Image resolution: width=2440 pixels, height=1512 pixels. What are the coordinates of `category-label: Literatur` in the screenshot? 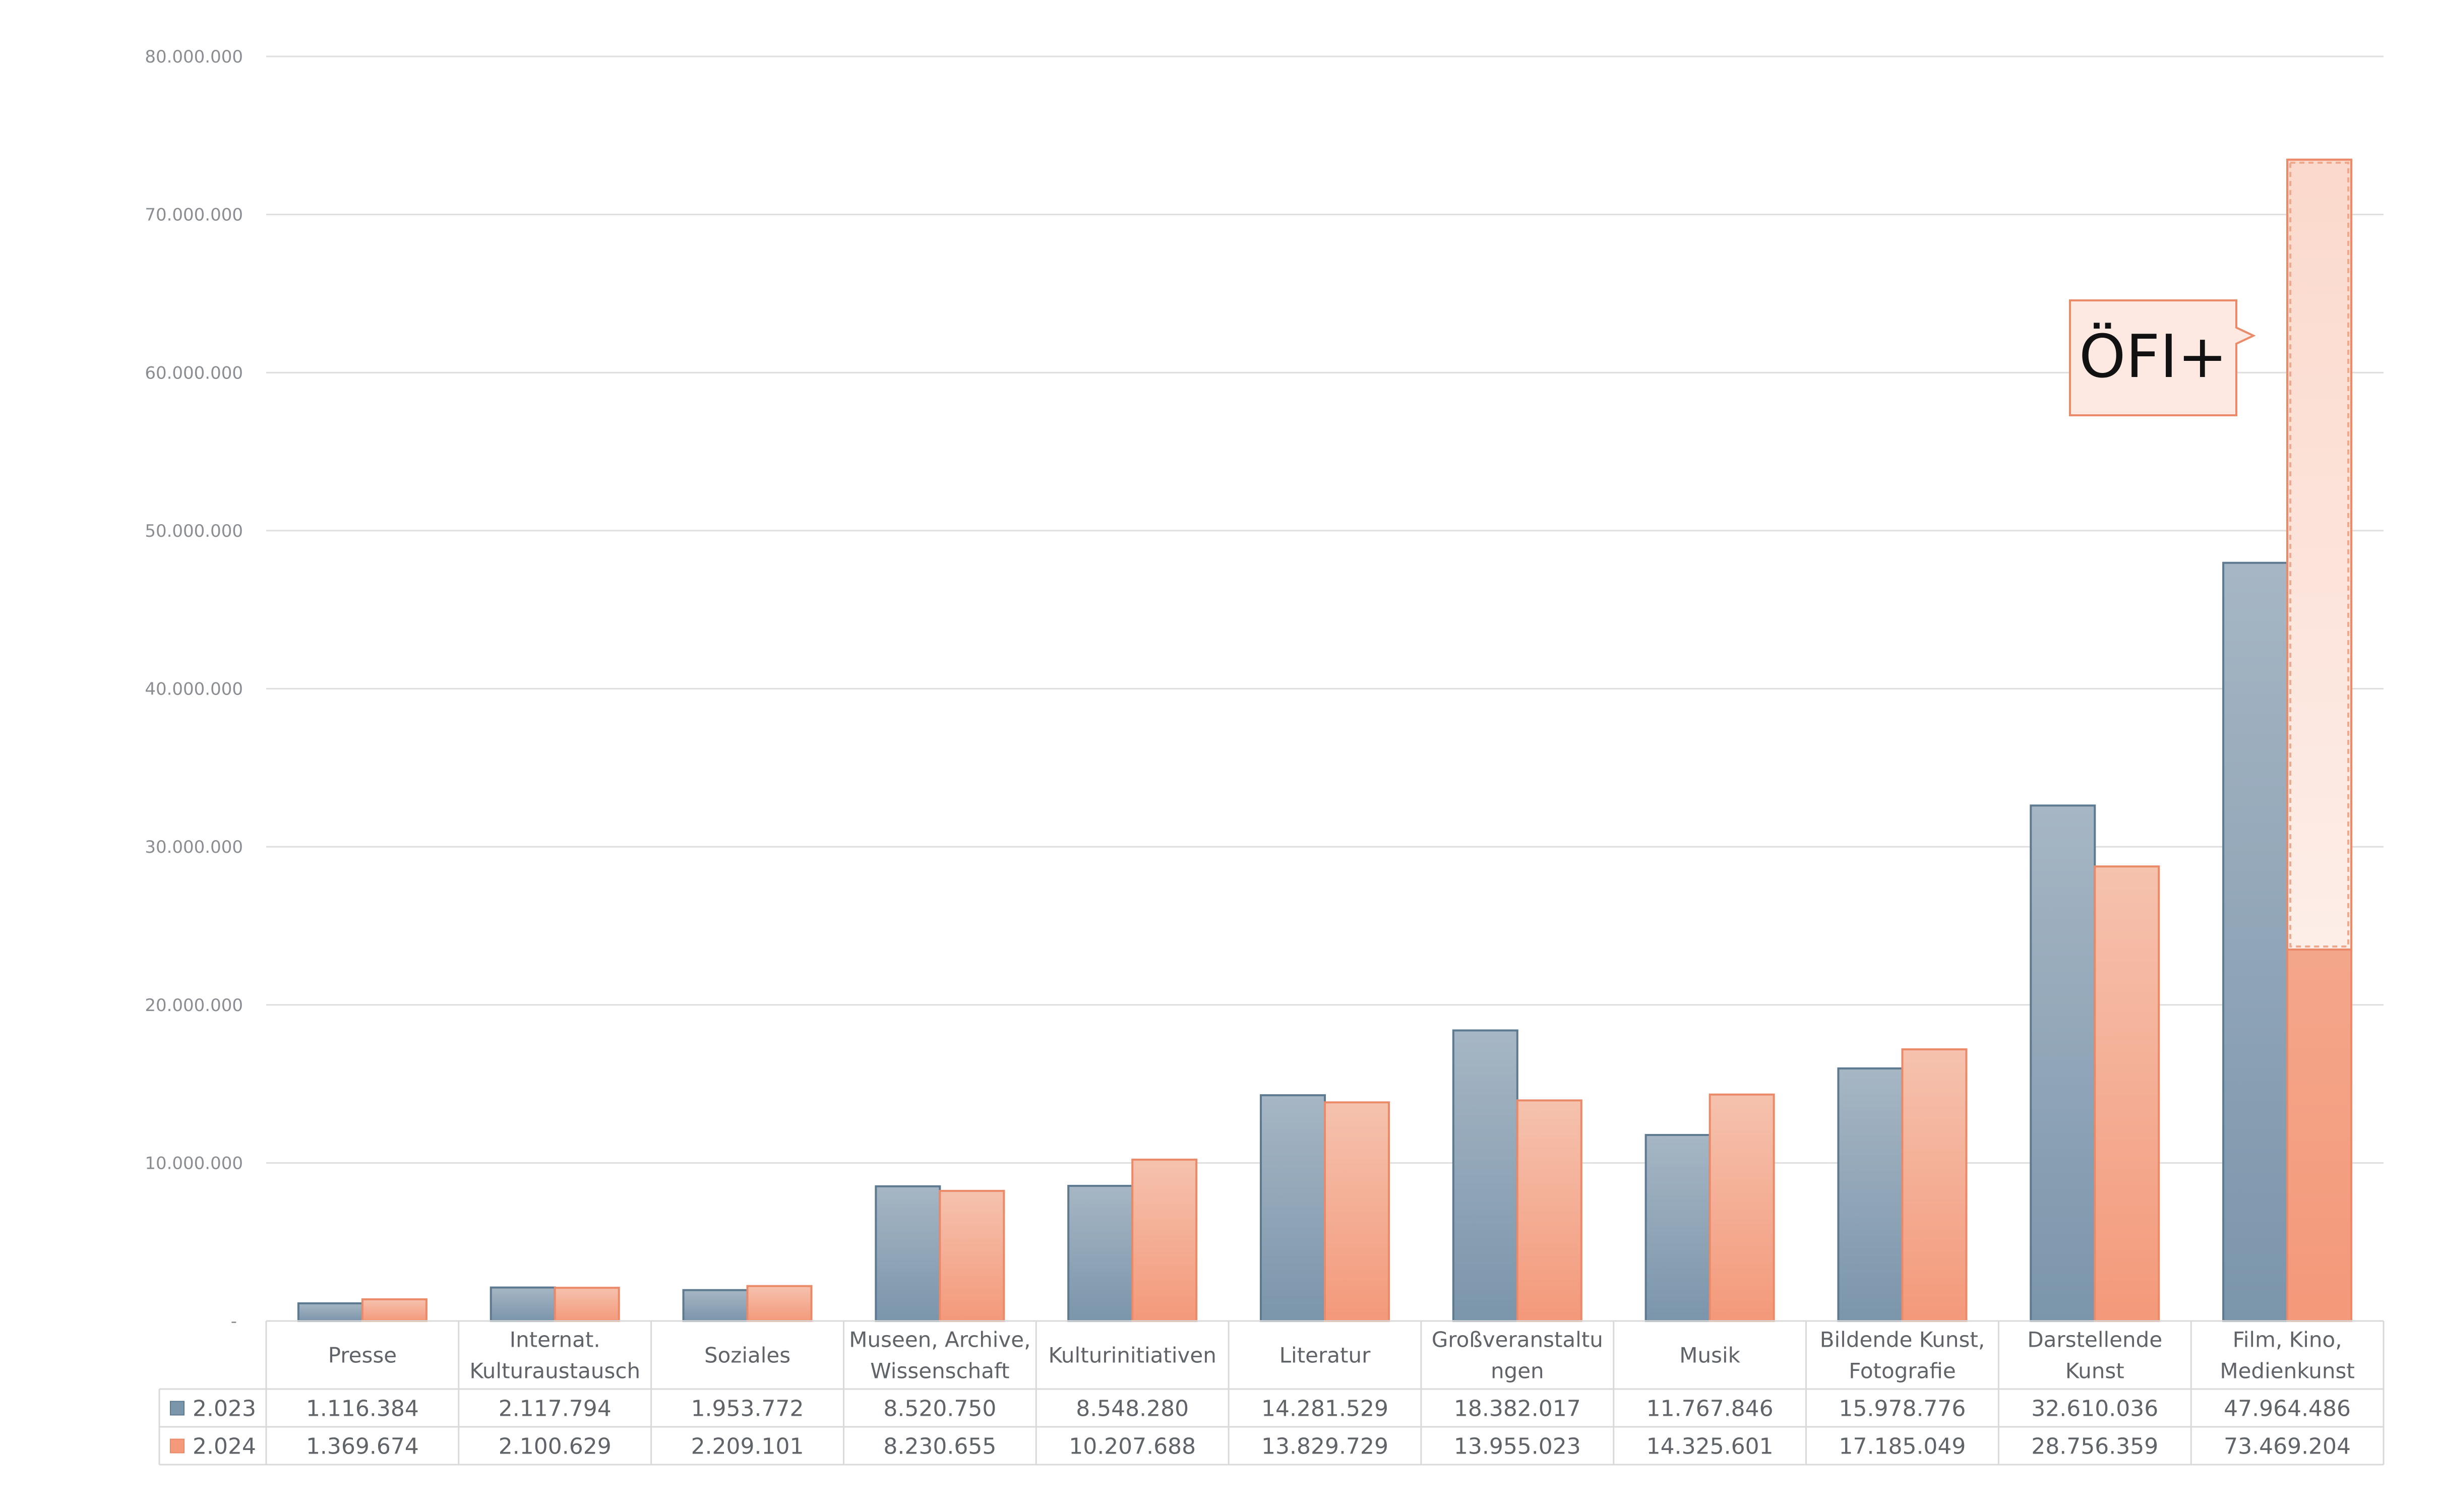 It's located at (1325, 1356).